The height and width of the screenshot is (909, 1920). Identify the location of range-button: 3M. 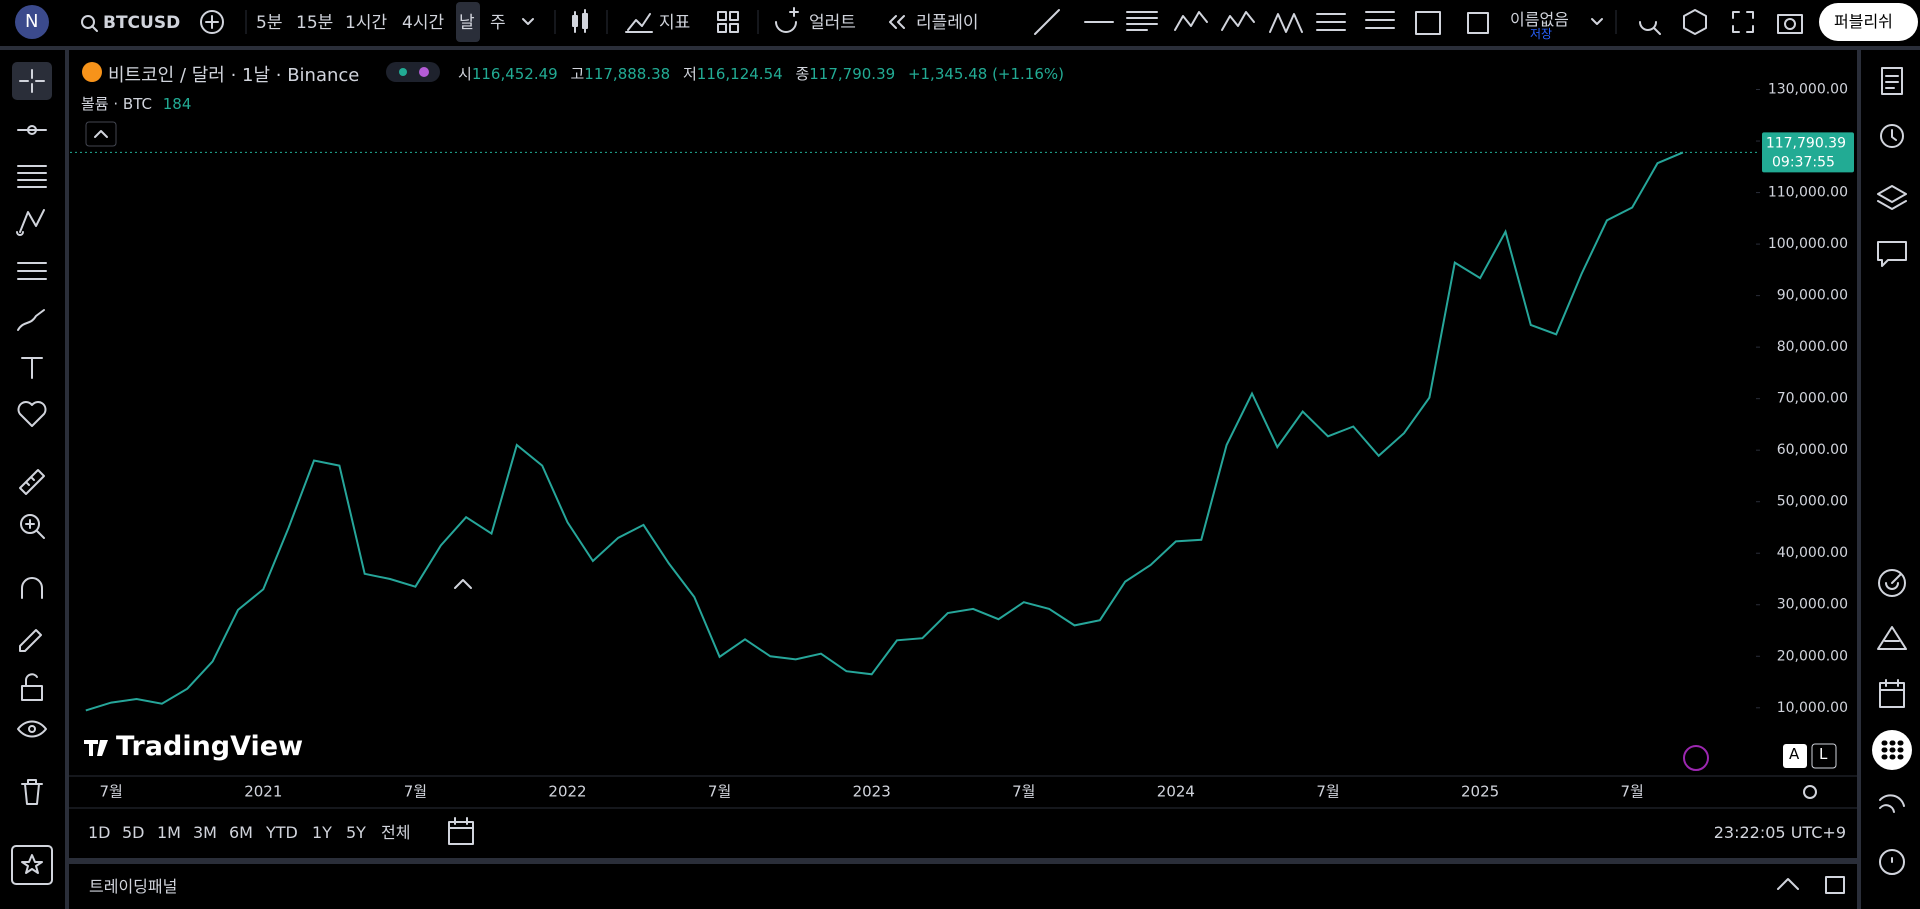
(205, 832).